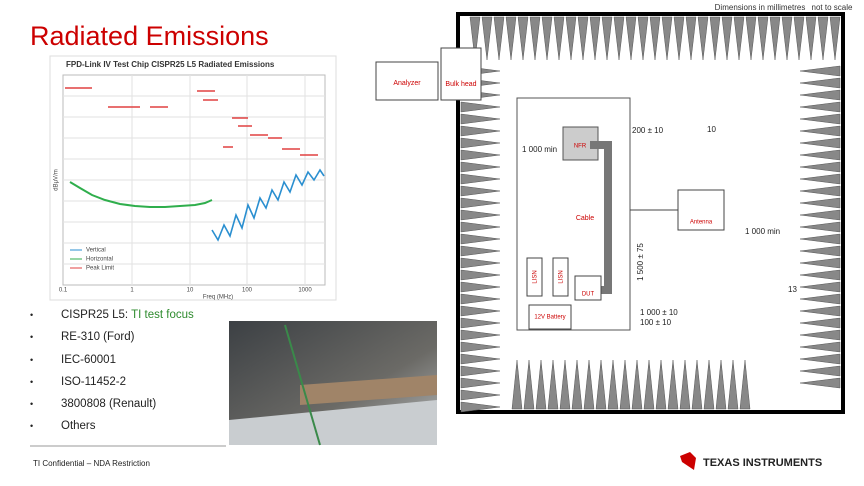  Describe the element at coordinates (194, 180) in the screenshot. I see `plot-grid` at that location.